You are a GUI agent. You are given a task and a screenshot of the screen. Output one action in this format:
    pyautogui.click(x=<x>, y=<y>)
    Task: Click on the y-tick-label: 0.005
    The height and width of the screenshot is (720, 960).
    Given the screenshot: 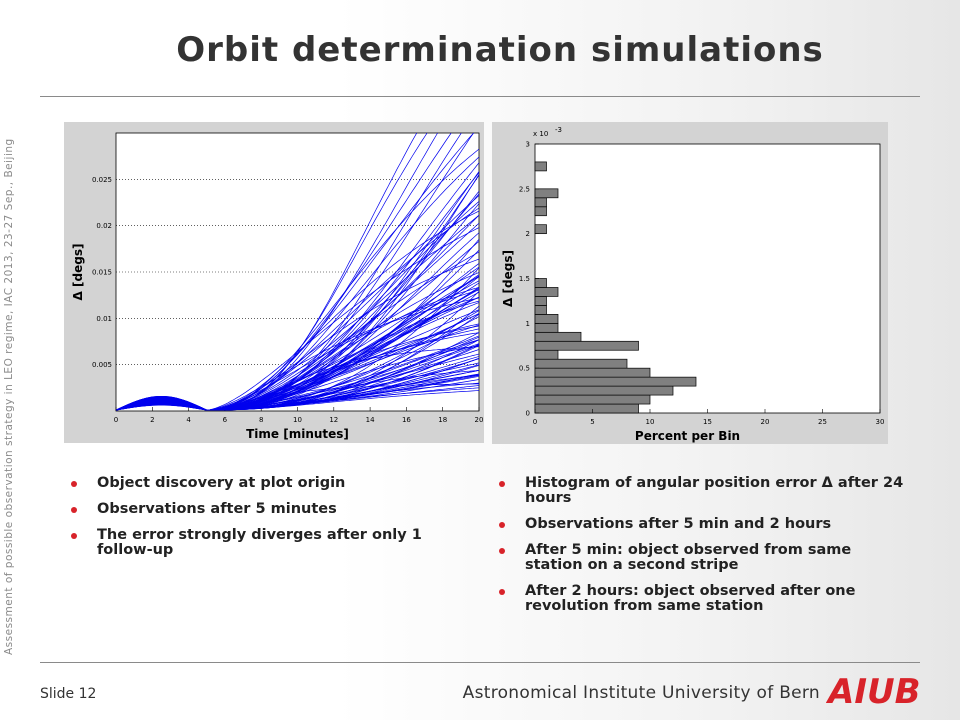 What is the action you would take?
    pyautogui.click(x=102, y=365)
    